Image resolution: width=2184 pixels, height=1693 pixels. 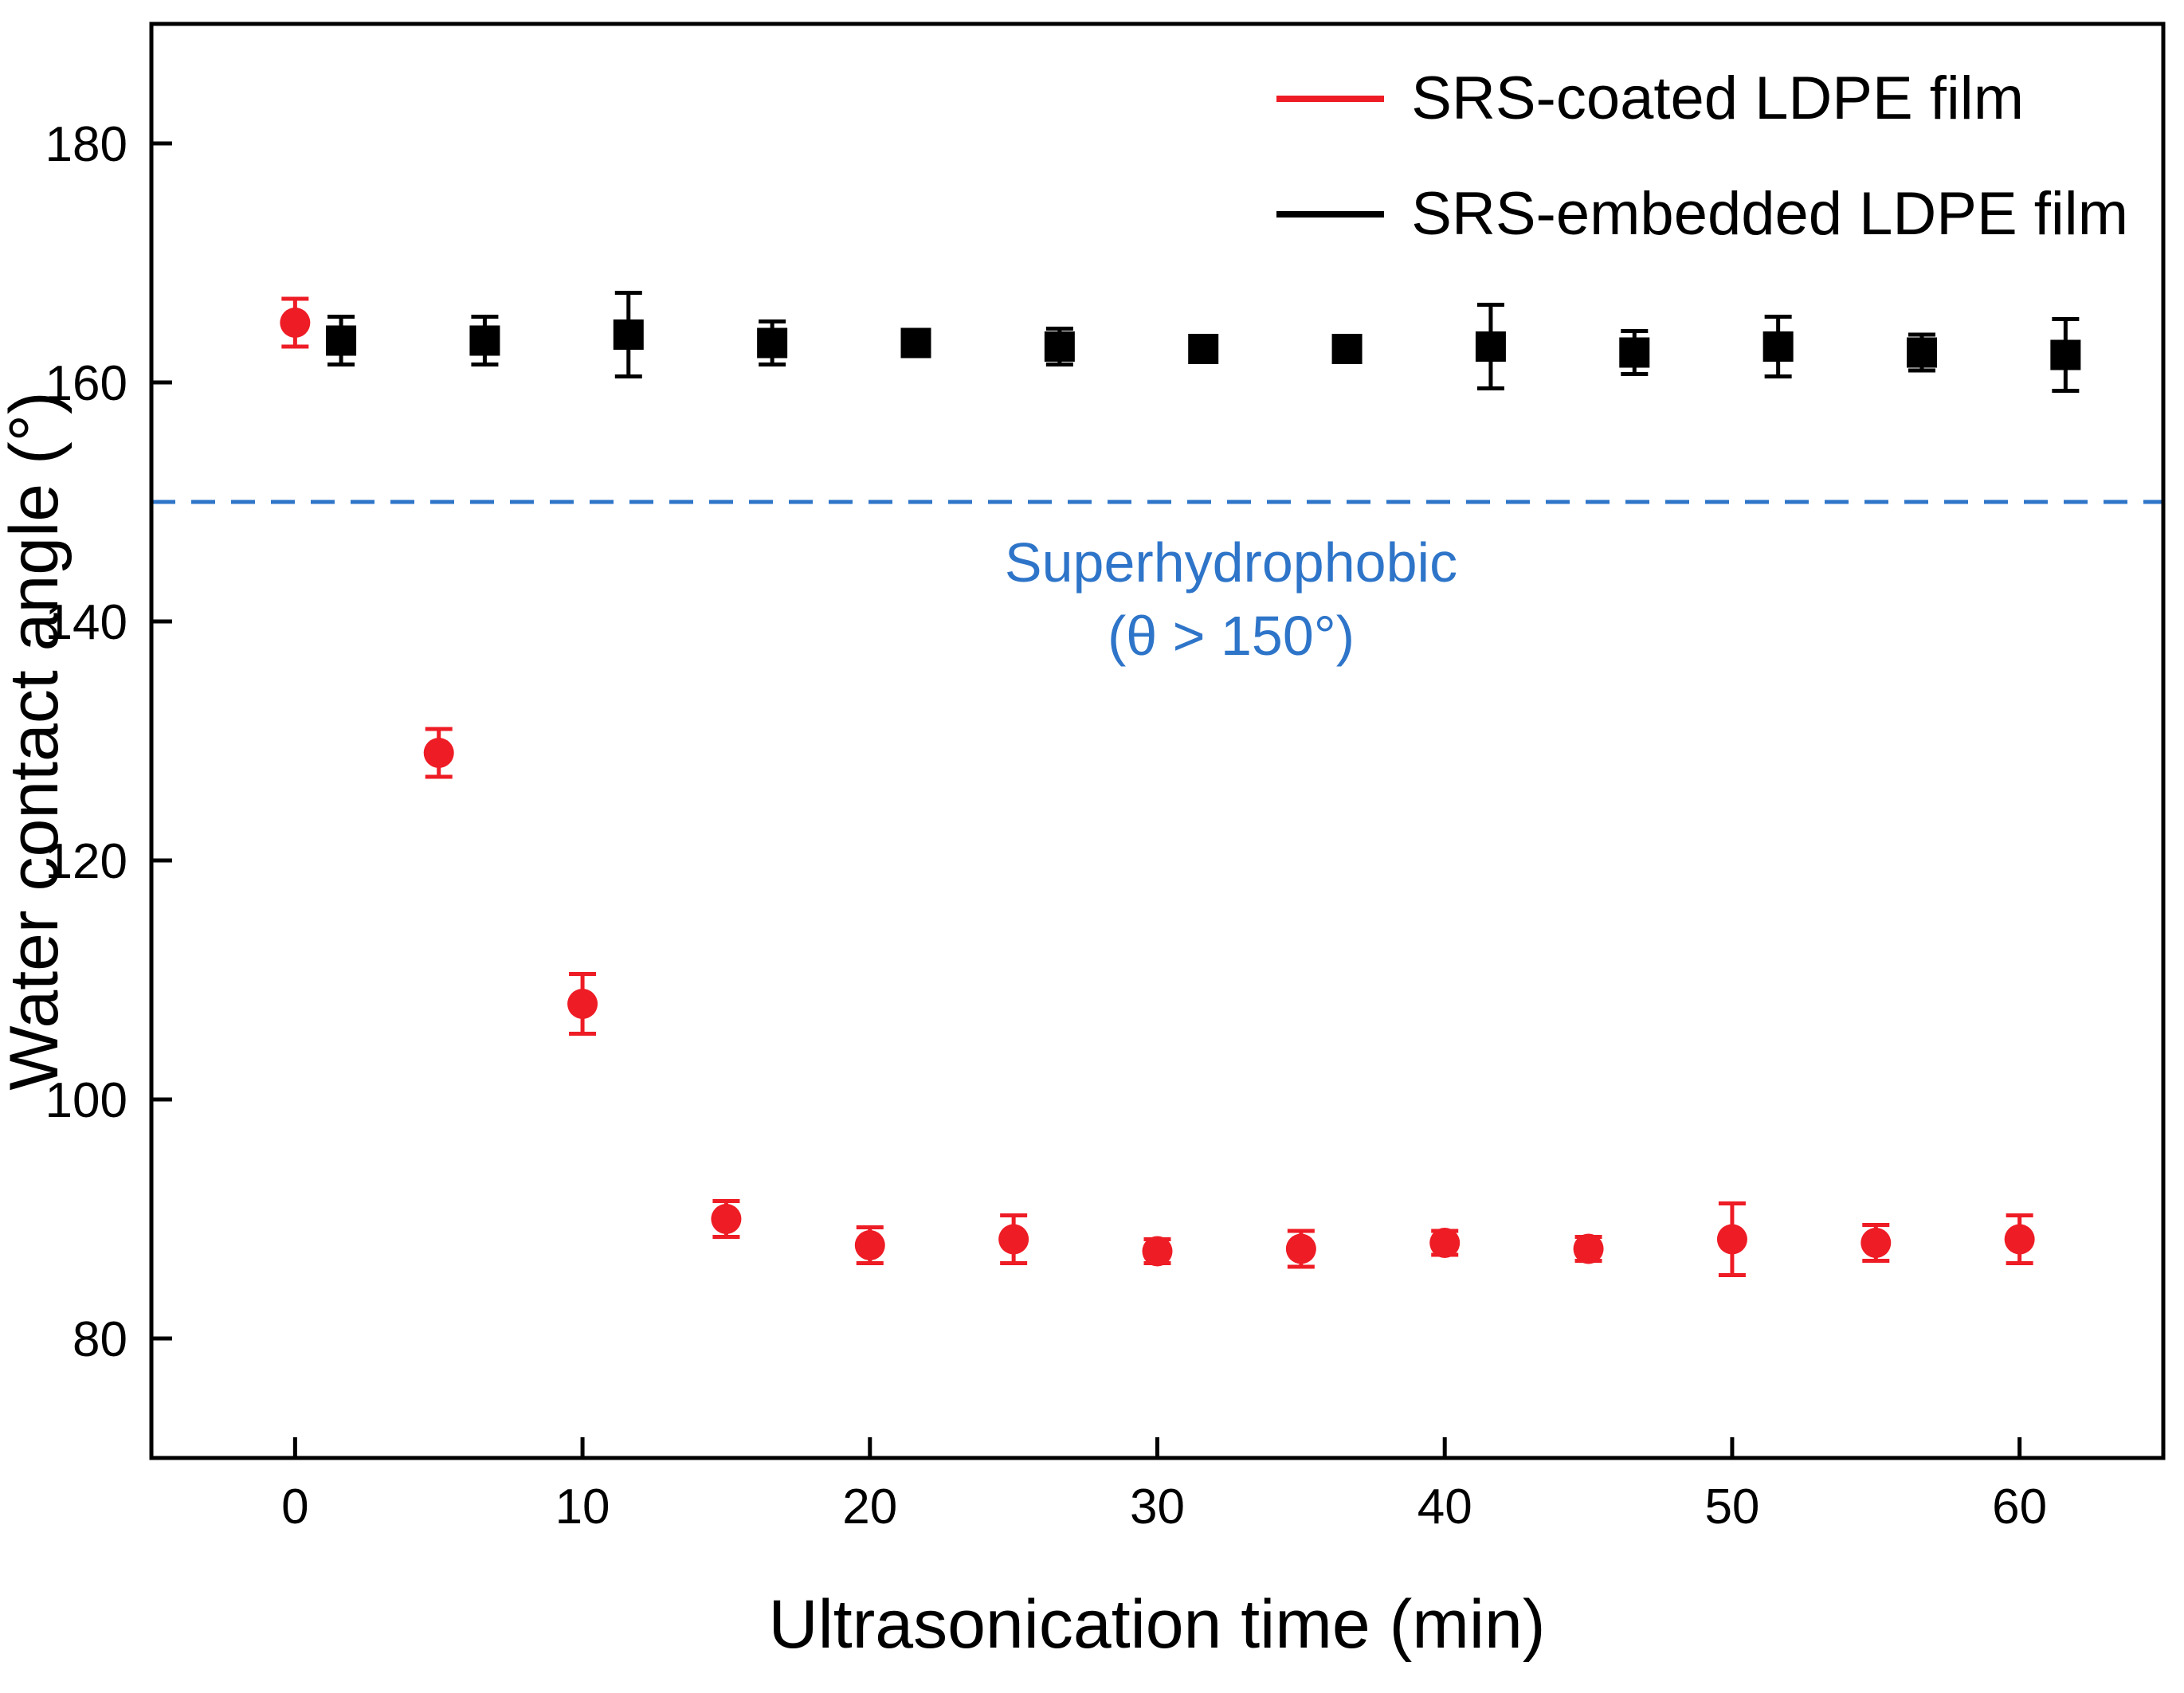 What do you see at coordinates (869, 1506) in the screenshot?
I see `svg-text: 20` at bounding box center [869, 1506].